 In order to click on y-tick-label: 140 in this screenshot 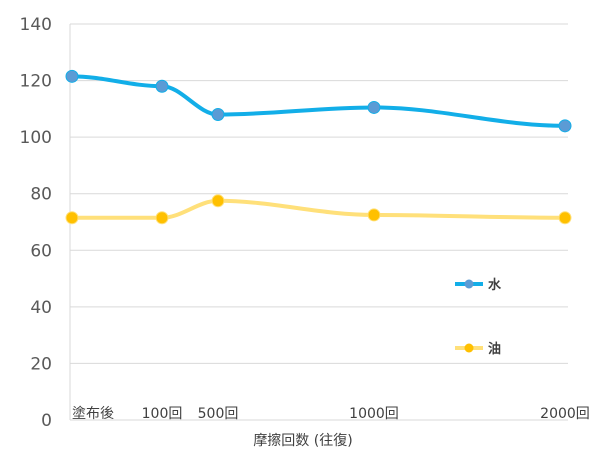, I will do `click(36, 25)`.